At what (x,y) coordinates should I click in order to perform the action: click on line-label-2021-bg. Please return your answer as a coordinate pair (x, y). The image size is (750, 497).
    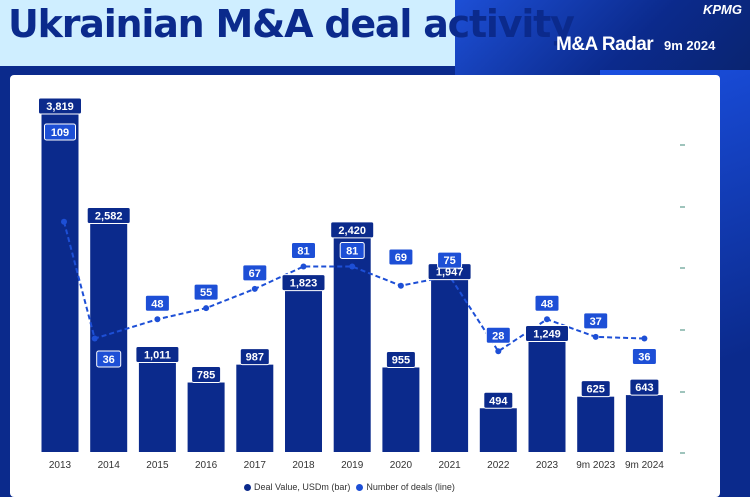
    Looking at the image, I should click on (450, 260).